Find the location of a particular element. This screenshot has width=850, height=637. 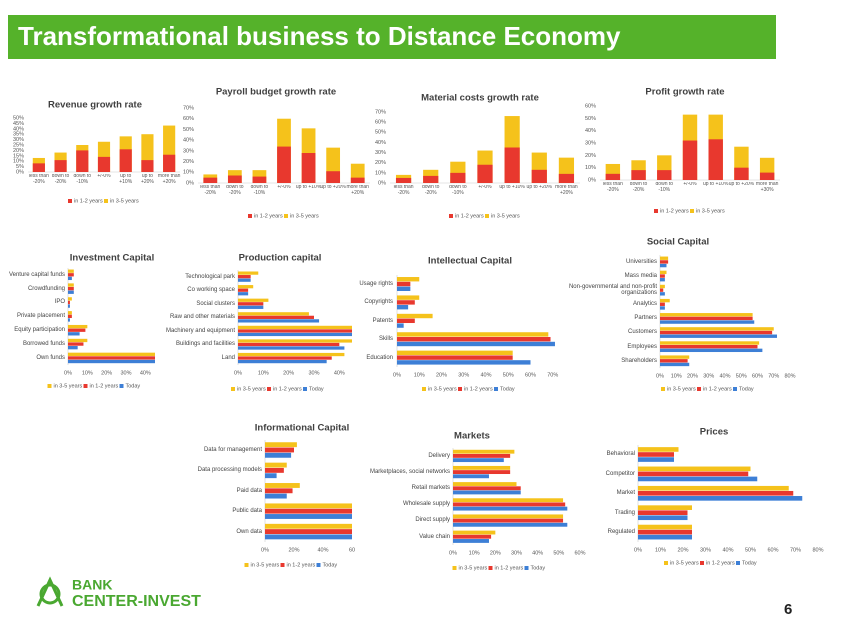

chart-title: Production capital is located at coordinates (280, 258).